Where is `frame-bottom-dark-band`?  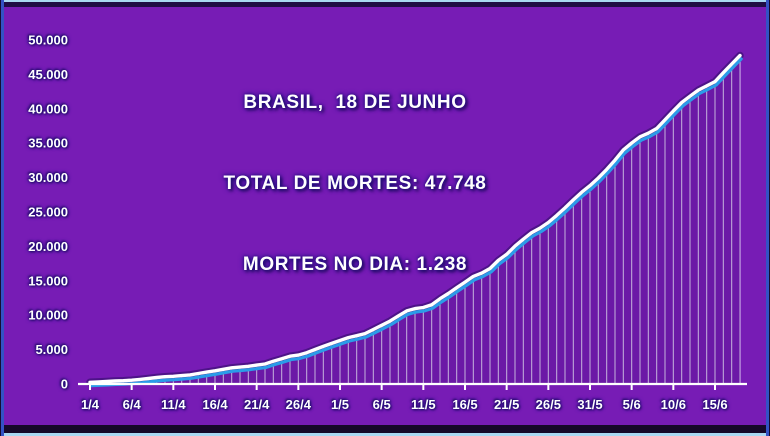
frame-bottom-dark-band is located at coordinates (385, 429).